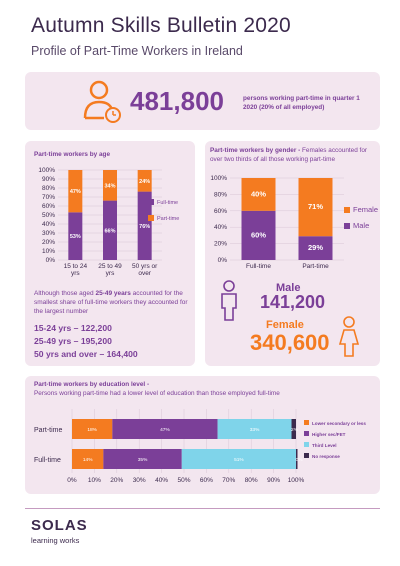 This screenshot has width=400, height=566. What do you see at coordinates (48, 233) in the screenshot?
I see `y-tick-label: 30%` at bounding box center [48, 233].